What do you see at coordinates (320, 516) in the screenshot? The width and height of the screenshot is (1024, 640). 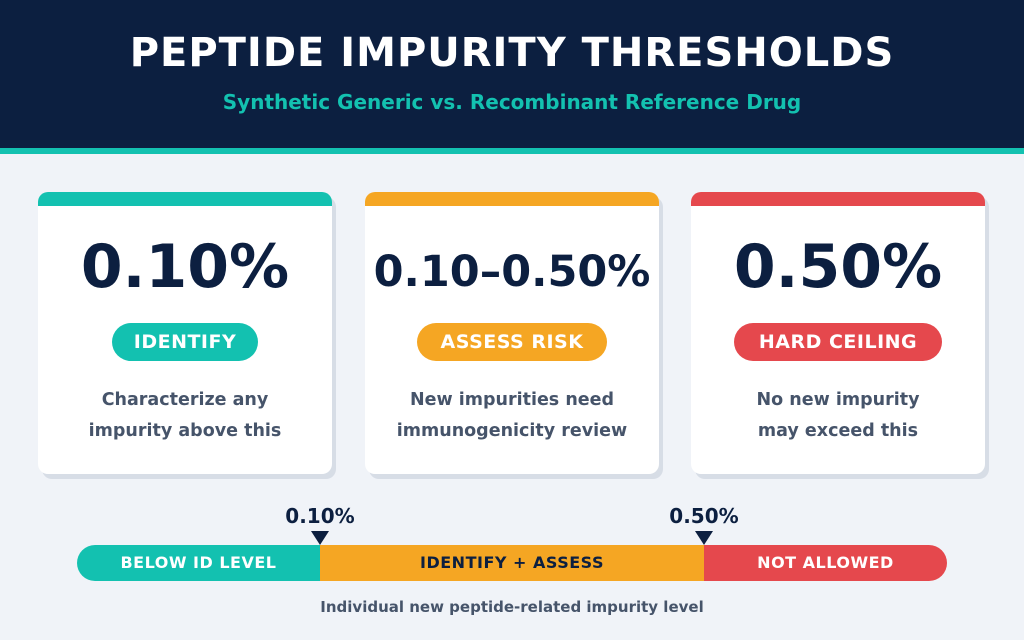 I see `scale-marker-label: 0.10%` at bounding box center [320, 516].